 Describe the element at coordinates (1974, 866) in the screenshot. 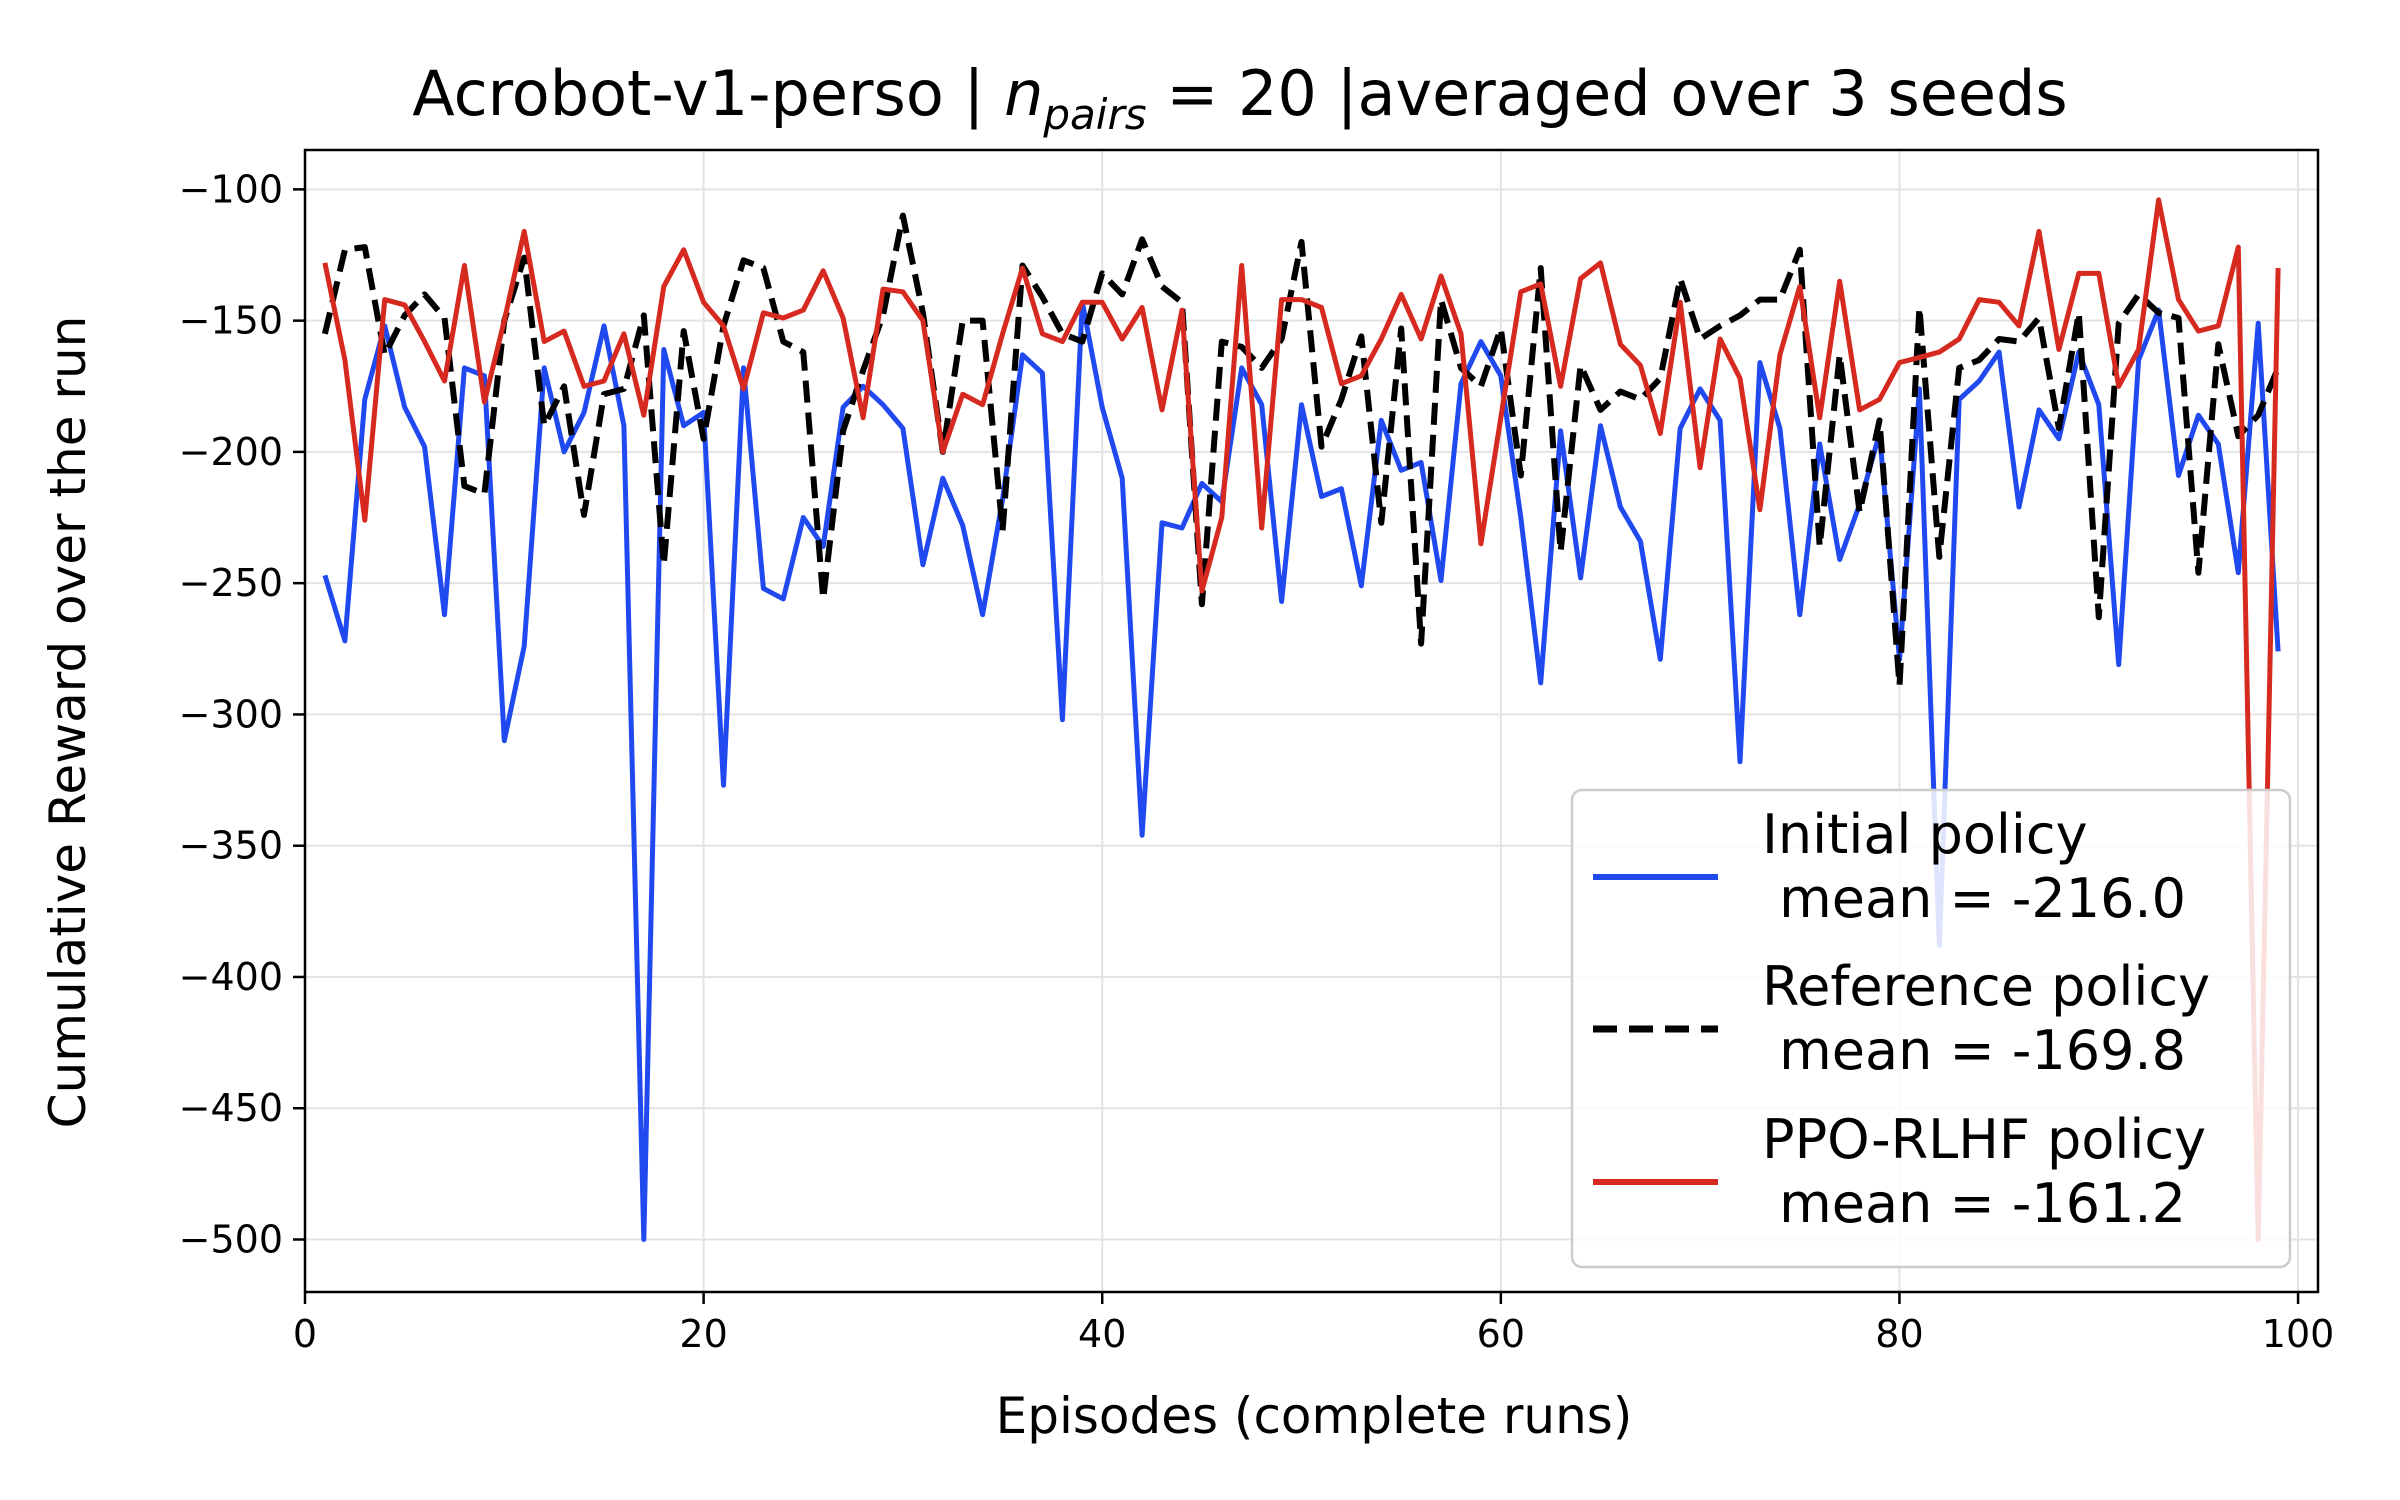

I see `legend-label-1: Initial policy mean = -216.0` at that location.